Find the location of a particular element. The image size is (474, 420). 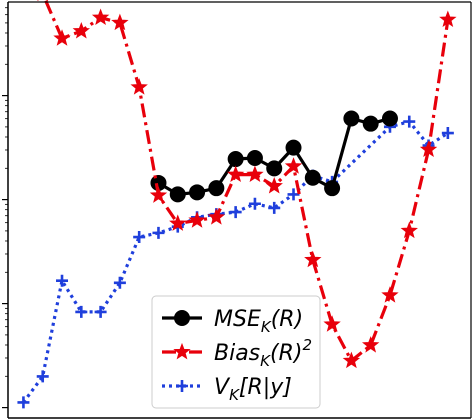

legend-entry-v: VK[R|y] is located at coordinates (227, 389).